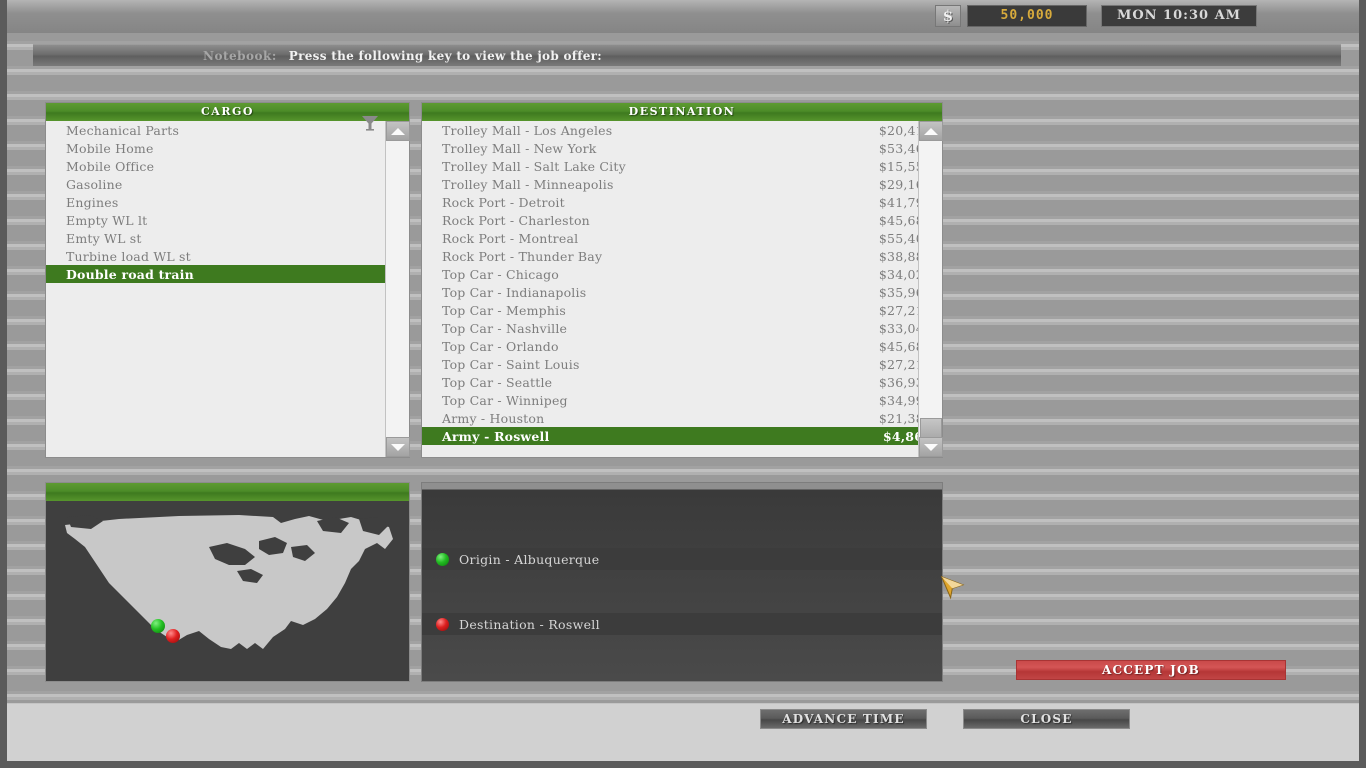 This screenshot has height=768, width=1366. I want to click on destination-item-row: Trolley Mall - Minneapolis $29,160, so click(682, 184).